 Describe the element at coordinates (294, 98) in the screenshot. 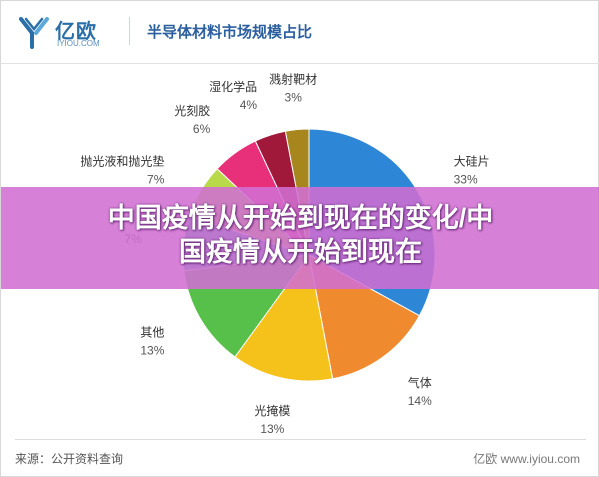

I see `slice-value-label: 3%` at that location.